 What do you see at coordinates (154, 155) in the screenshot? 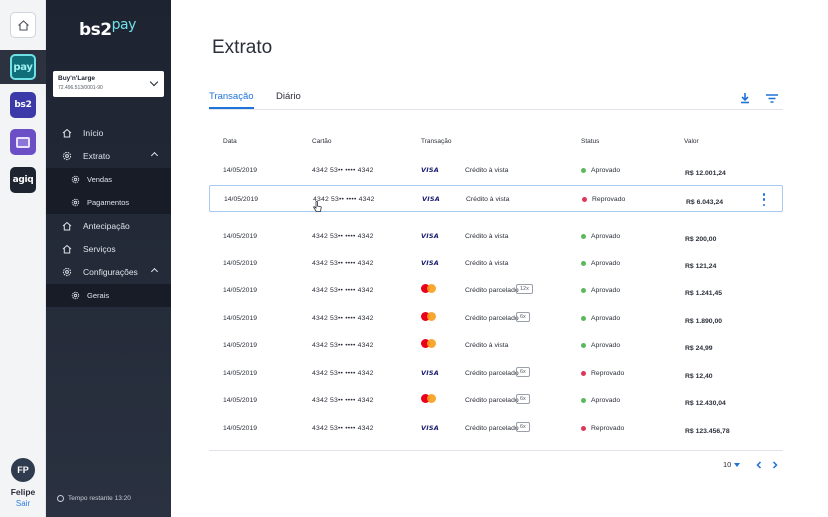
I see `chevron-up-icon` at bounding box center [154, 155].